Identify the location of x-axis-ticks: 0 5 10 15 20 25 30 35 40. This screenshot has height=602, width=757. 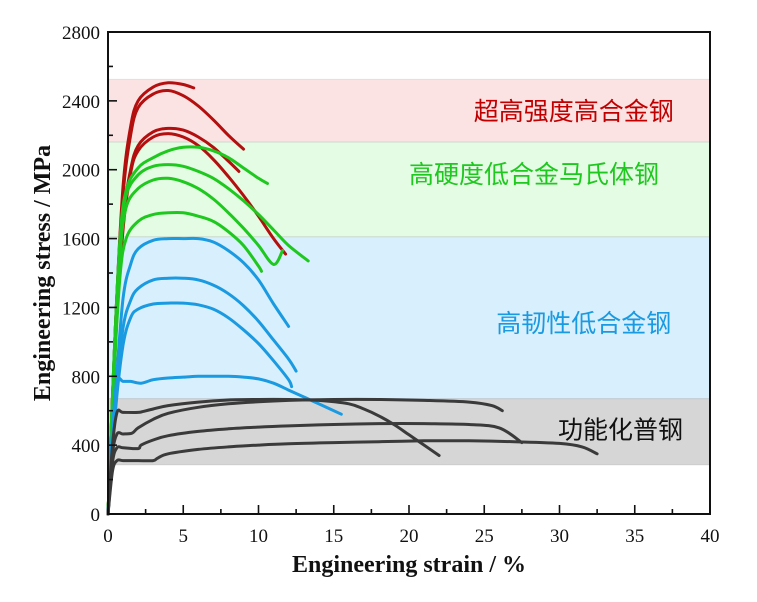
(411, 526).